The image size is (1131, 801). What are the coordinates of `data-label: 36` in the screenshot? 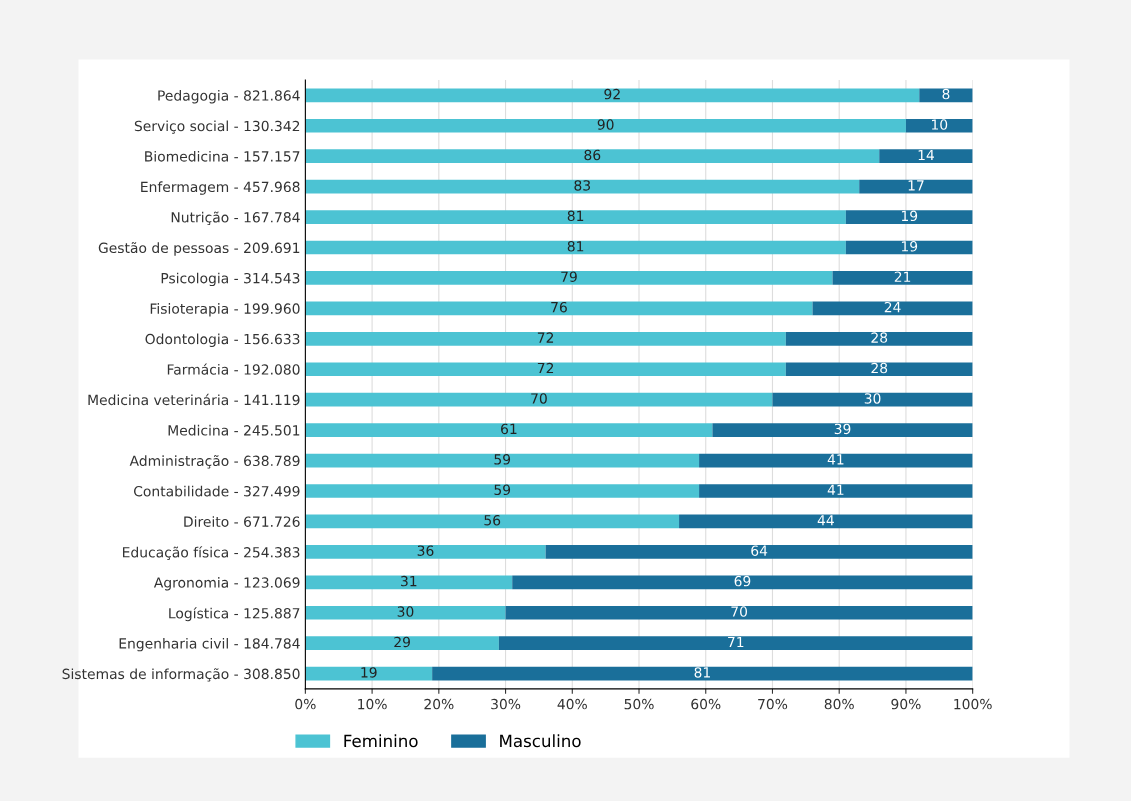 It's located at (425, 550).